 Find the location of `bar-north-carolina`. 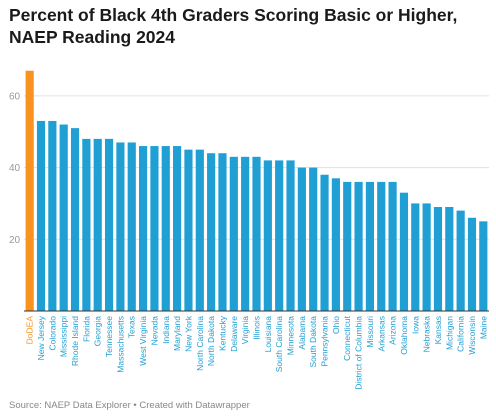

bar-north-carolina is located at coordinates (199, 230).